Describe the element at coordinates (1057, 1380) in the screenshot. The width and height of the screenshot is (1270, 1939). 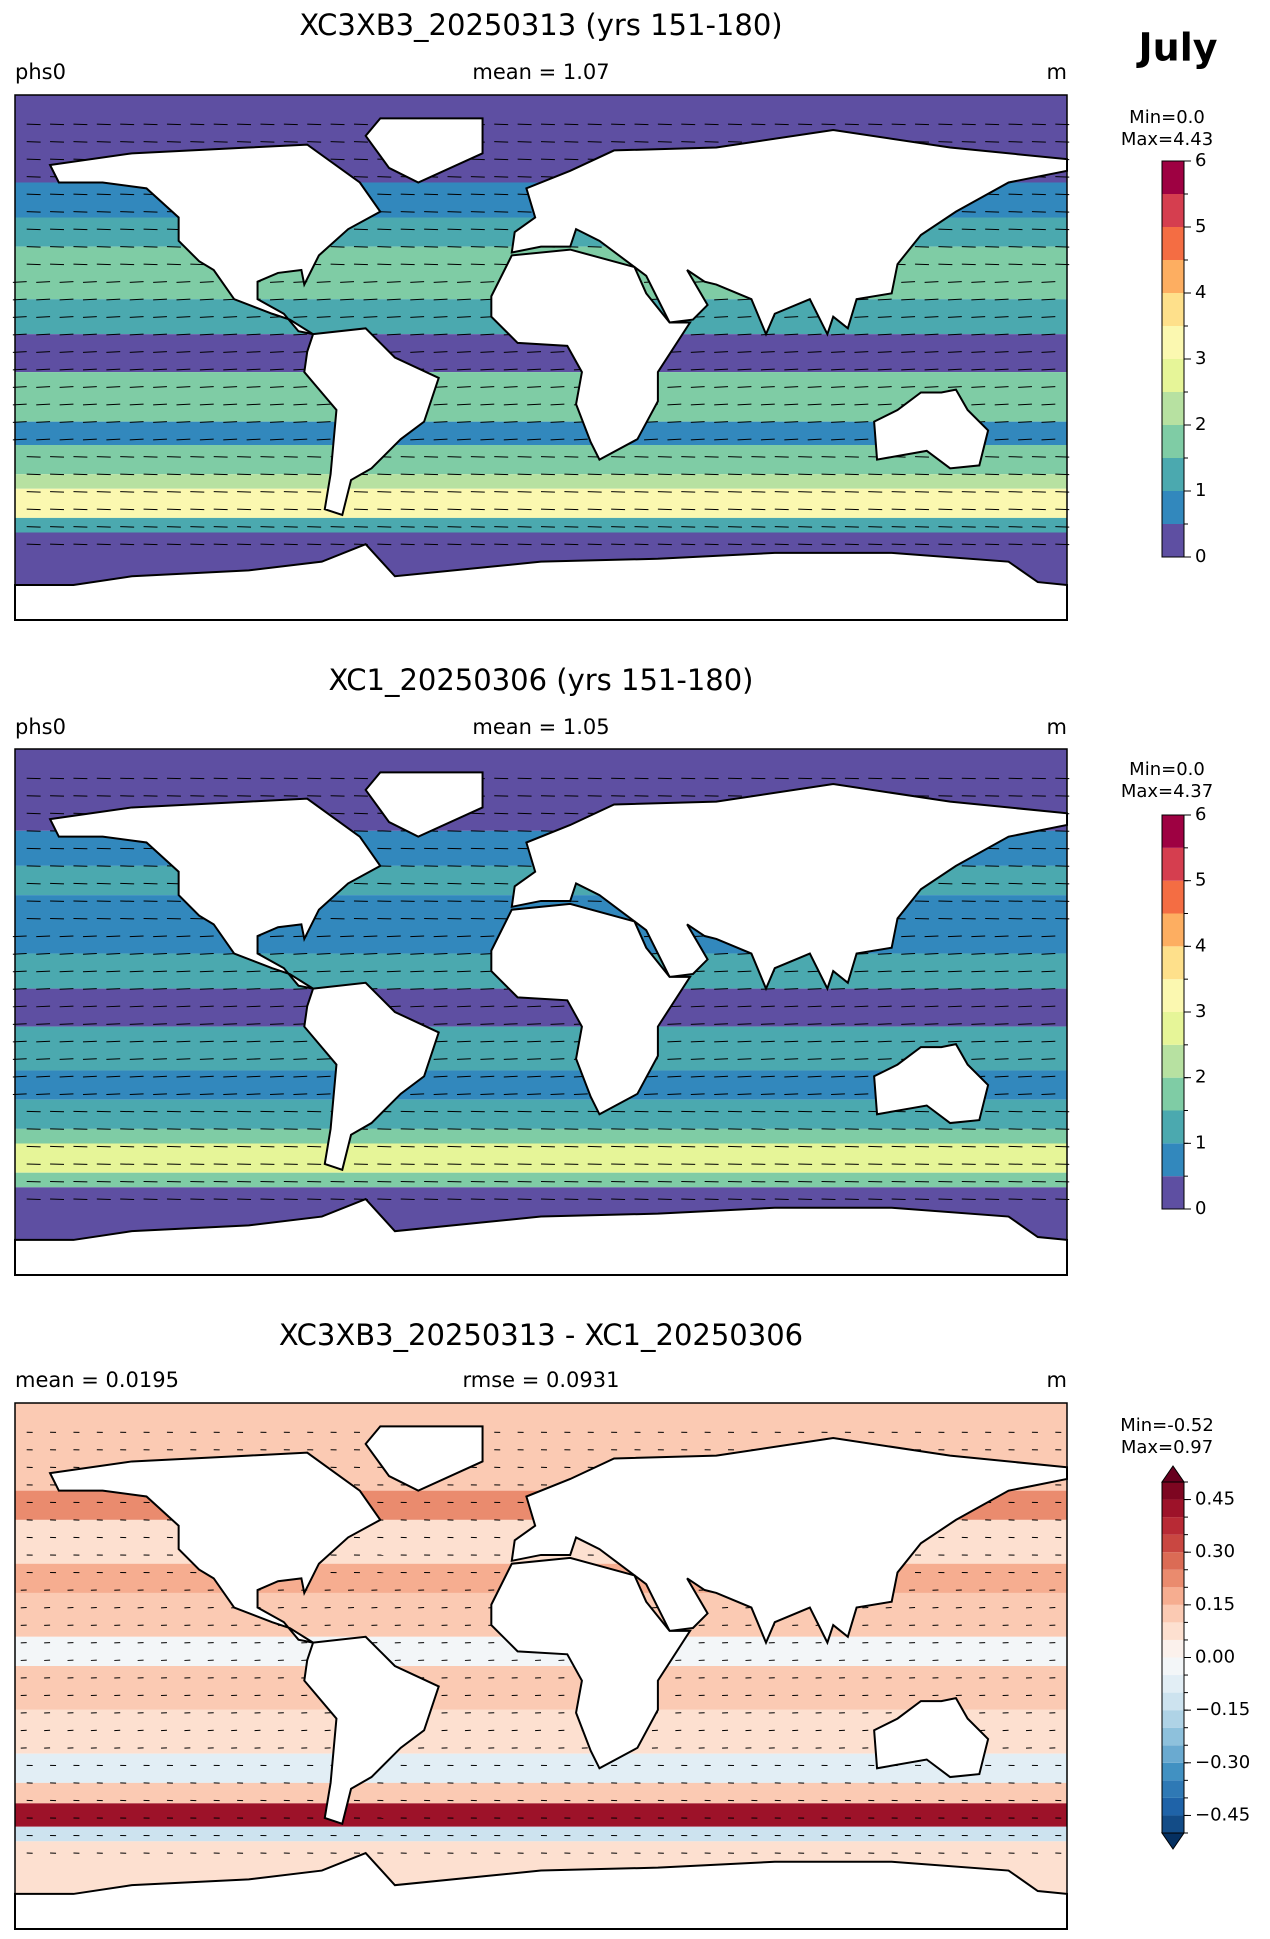
I see `right-label: m` at that location.